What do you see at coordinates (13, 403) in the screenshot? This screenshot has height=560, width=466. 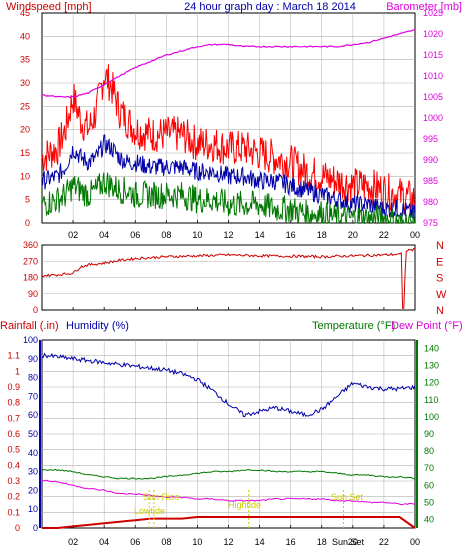 I see `rainfall-tick-label: 0.8` at bounding box center [13, 403].